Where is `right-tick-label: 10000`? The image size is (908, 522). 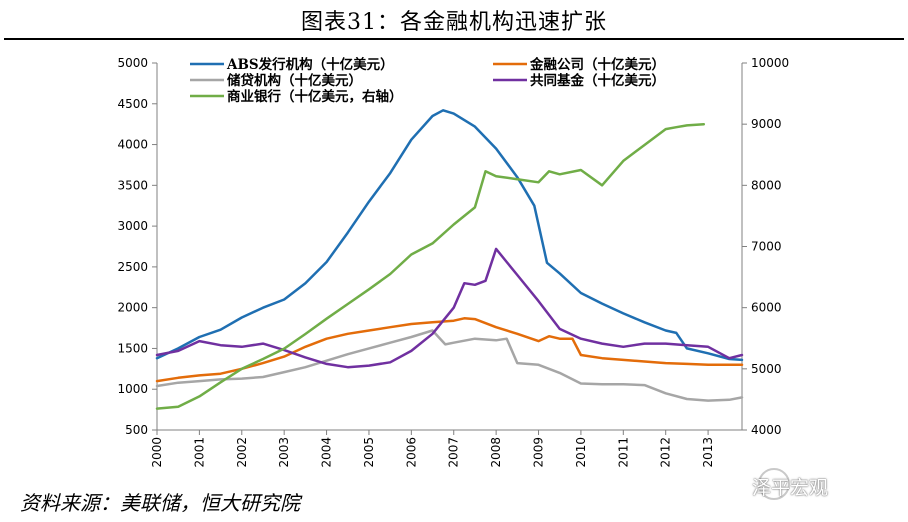
right-tick-label: 10000 is located at coordinates (770, 63).